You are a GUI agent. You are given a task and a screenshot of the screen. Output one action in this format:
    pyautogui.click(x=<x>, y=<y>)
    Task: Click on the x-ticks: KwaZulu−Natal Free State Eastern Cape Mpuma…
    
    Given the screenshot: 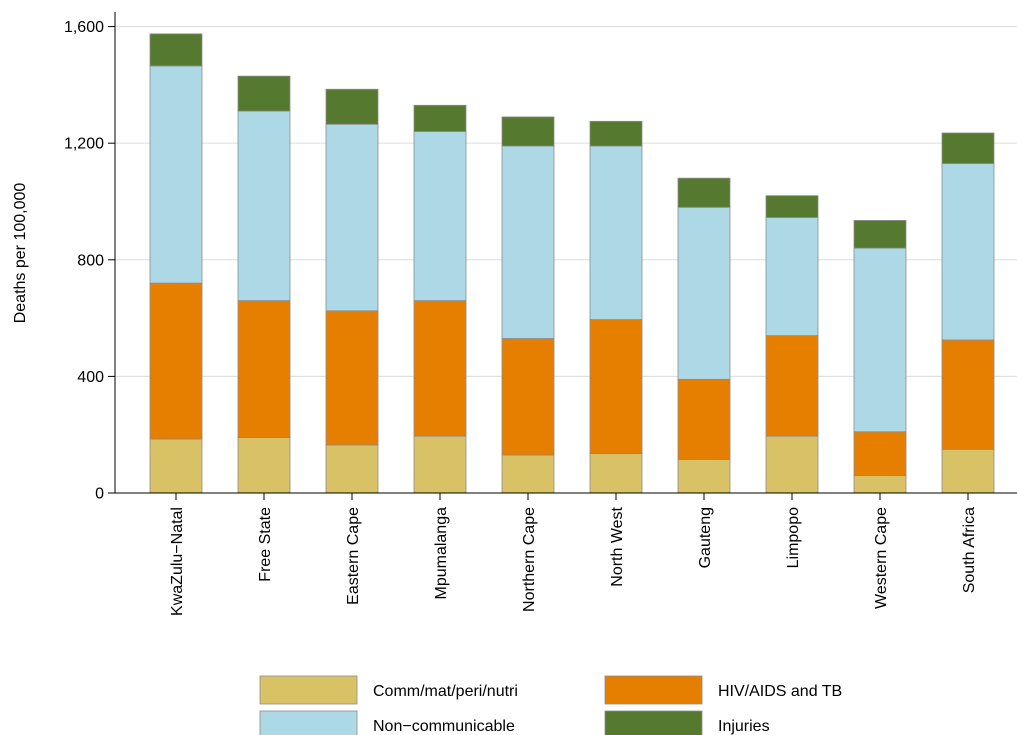 What is the action you would take?
    pyautogui.click(x=573, y=554)
    